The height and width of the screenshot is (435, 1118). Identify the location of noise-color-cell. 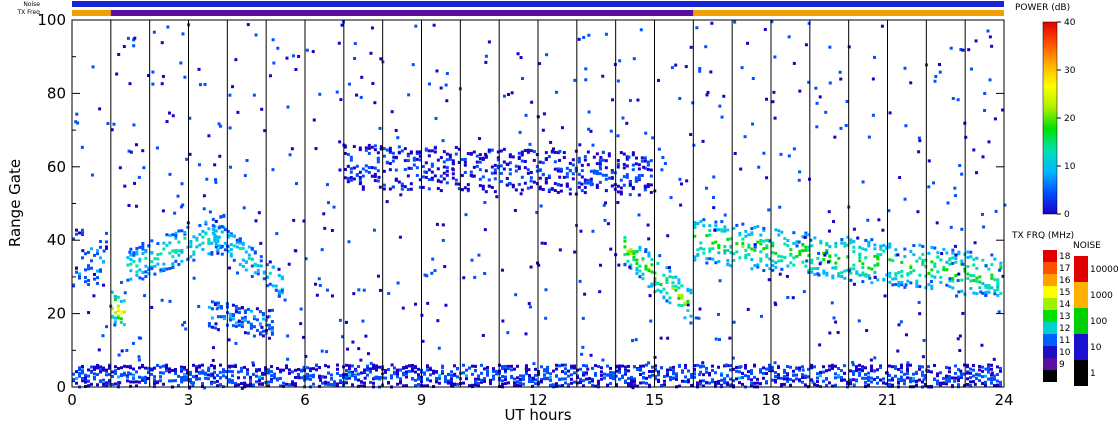
(1081, 295).